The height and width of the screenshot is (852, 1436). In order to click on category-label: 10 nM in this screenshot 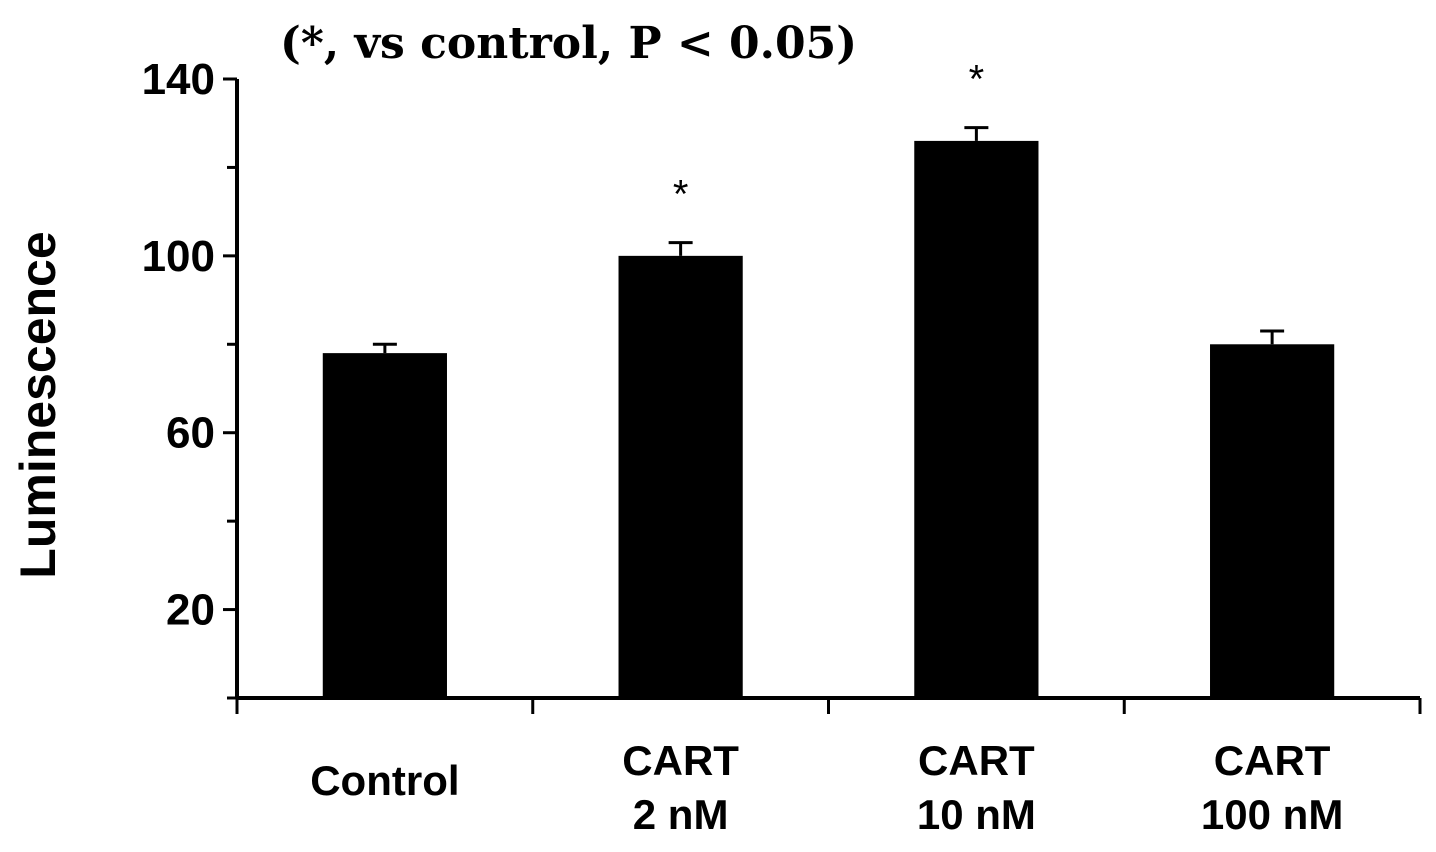, I will do `click(976, 814)`.